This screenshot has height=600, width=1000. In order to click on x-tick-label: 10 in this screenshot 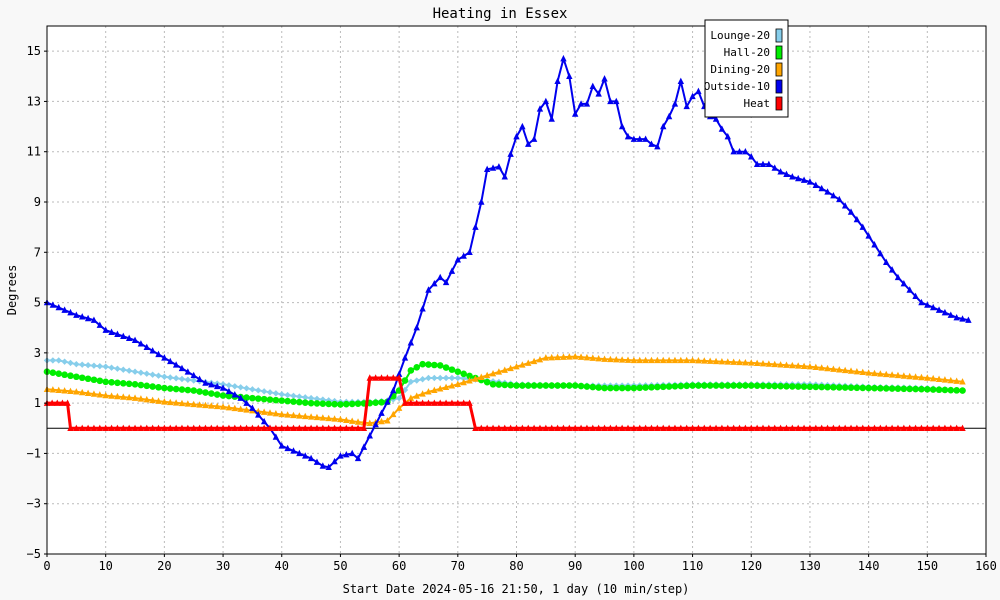, I will do `click(105, 566)`.